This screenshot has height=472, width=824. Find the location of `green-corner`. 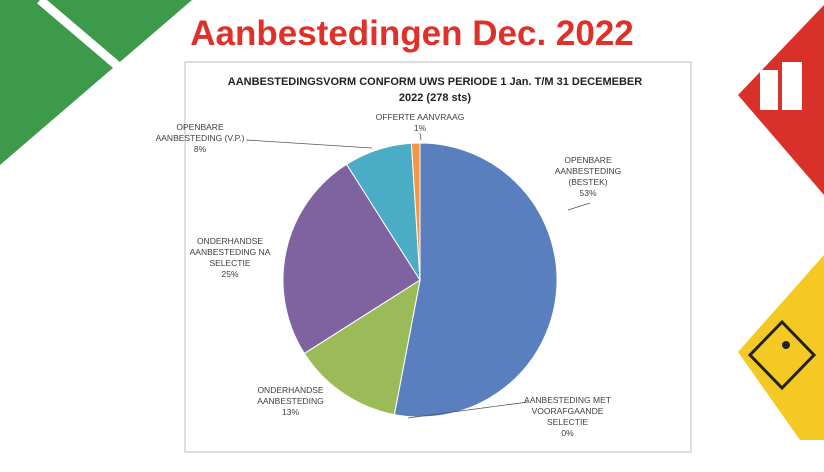

green-corner is located at coordinates (96, 82).